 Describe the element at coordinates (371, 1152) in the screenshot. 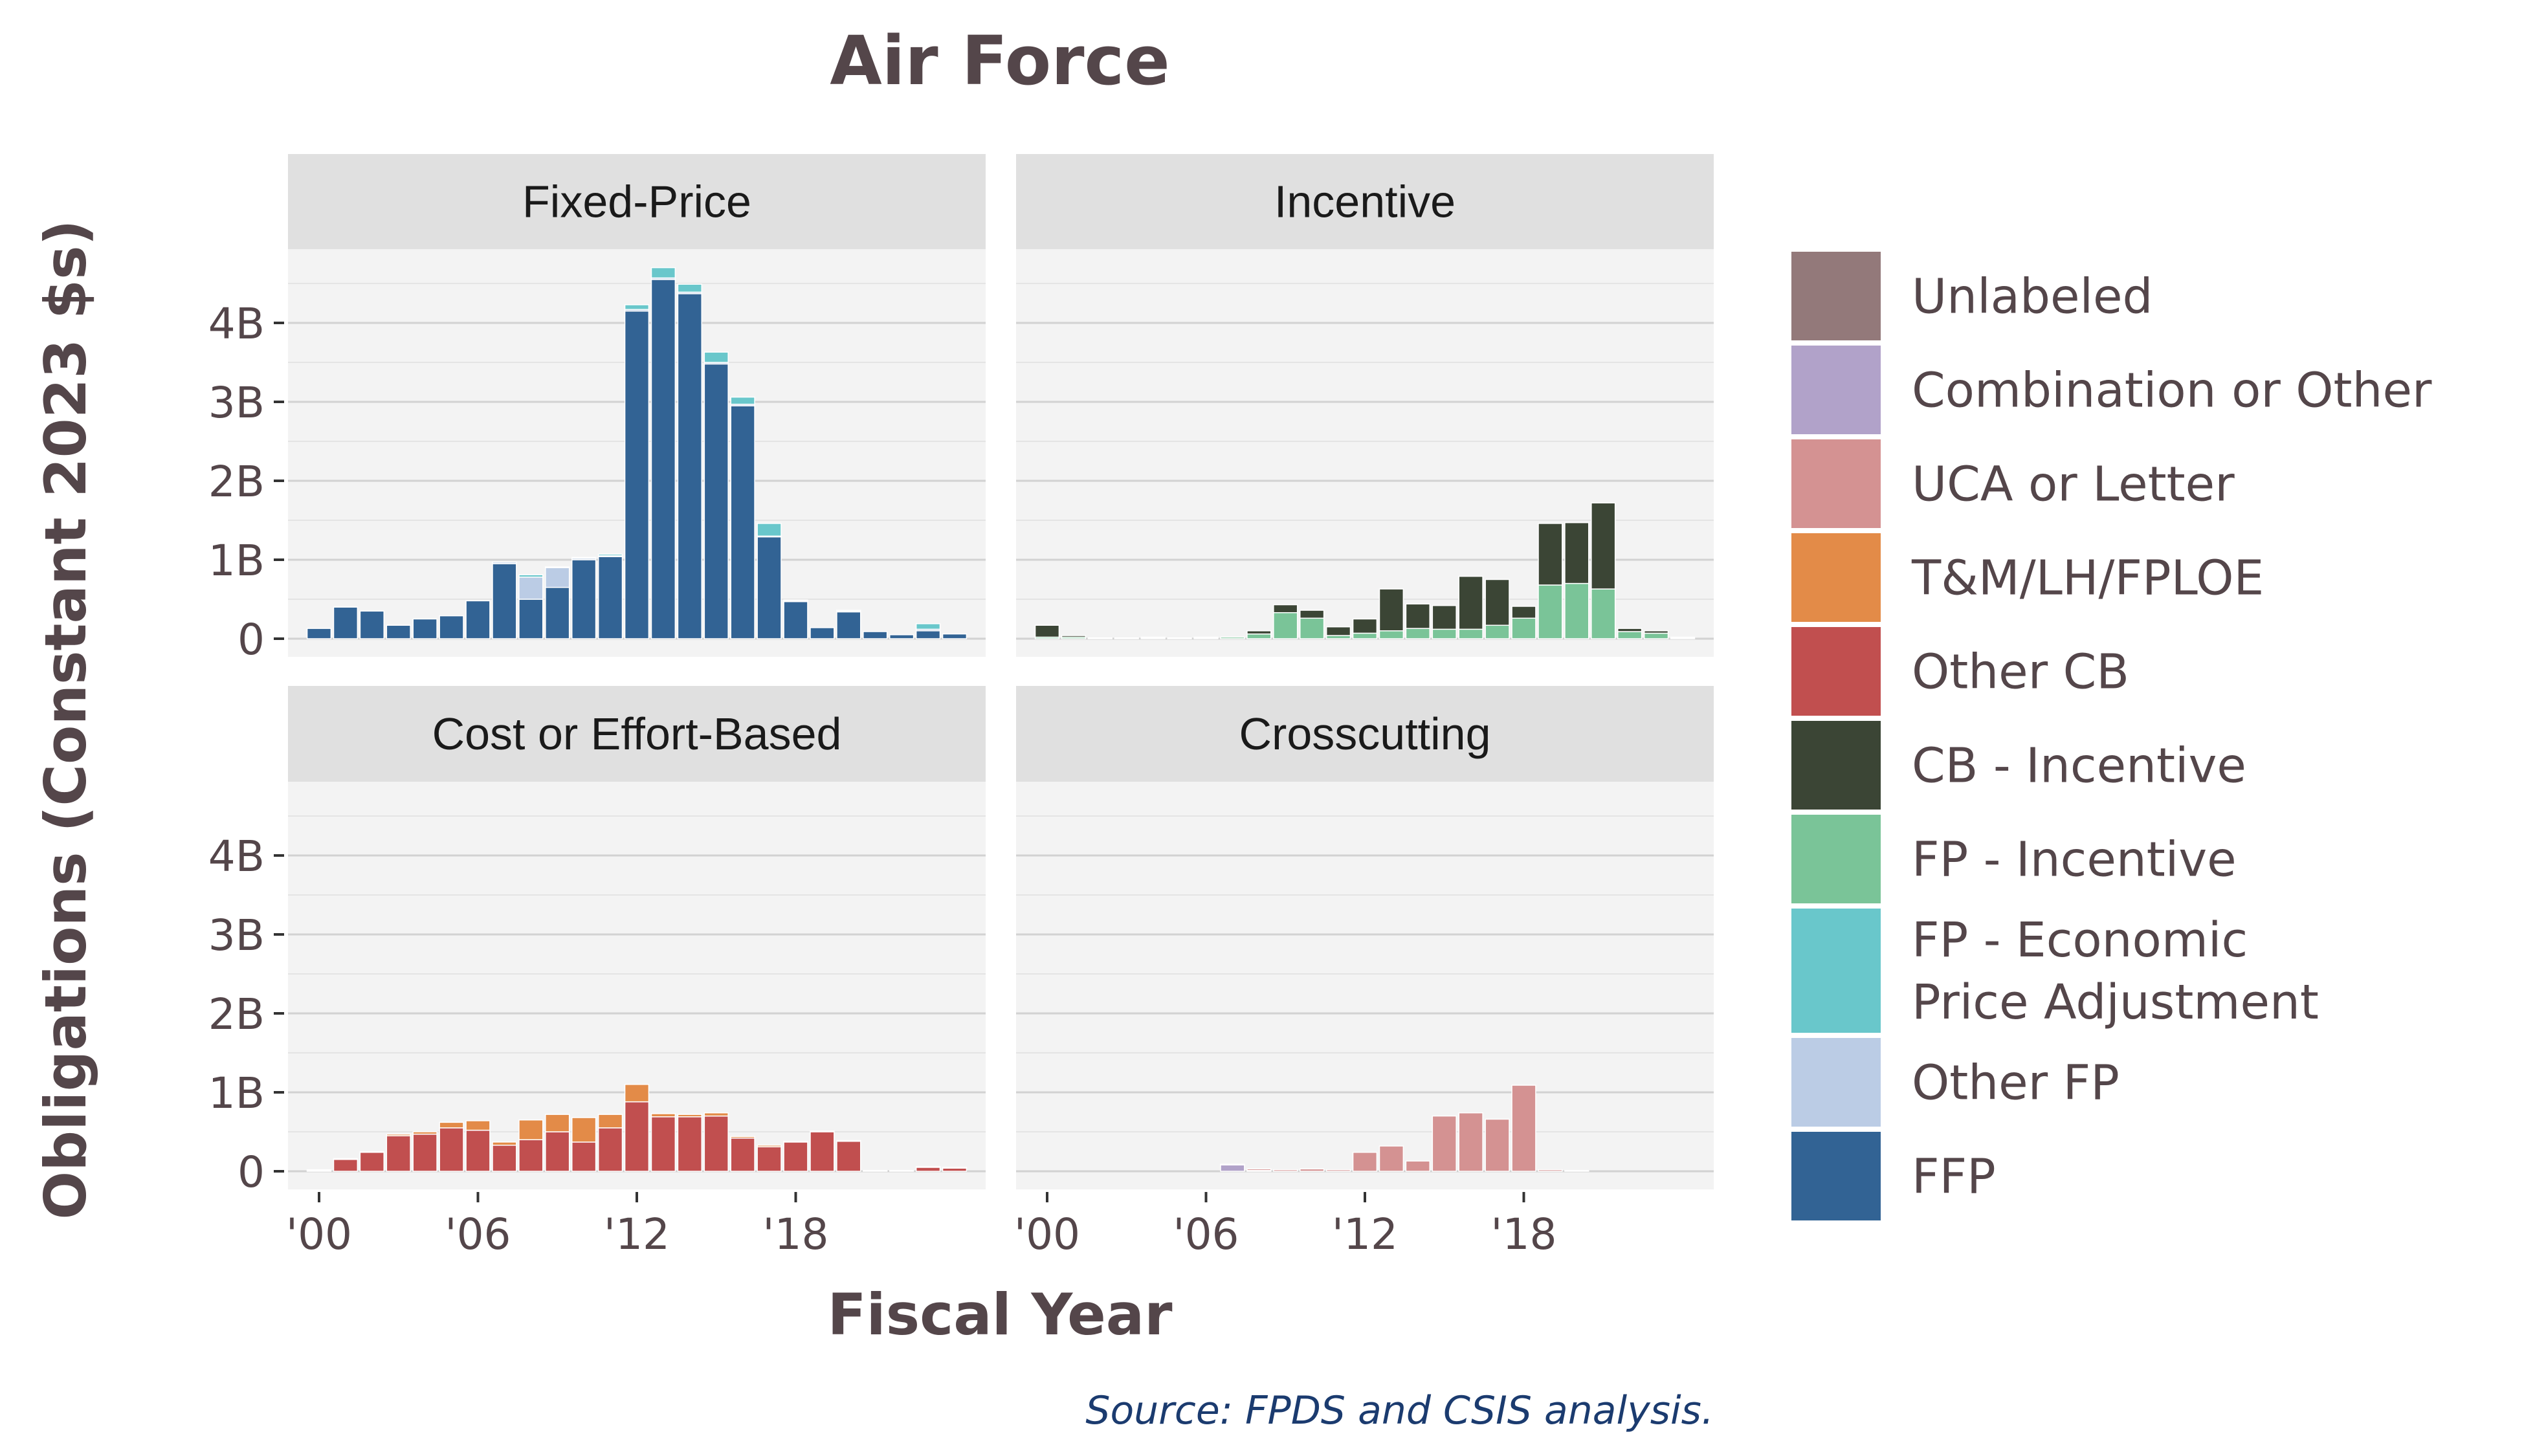

I see `bar-tm-2002` at that location.